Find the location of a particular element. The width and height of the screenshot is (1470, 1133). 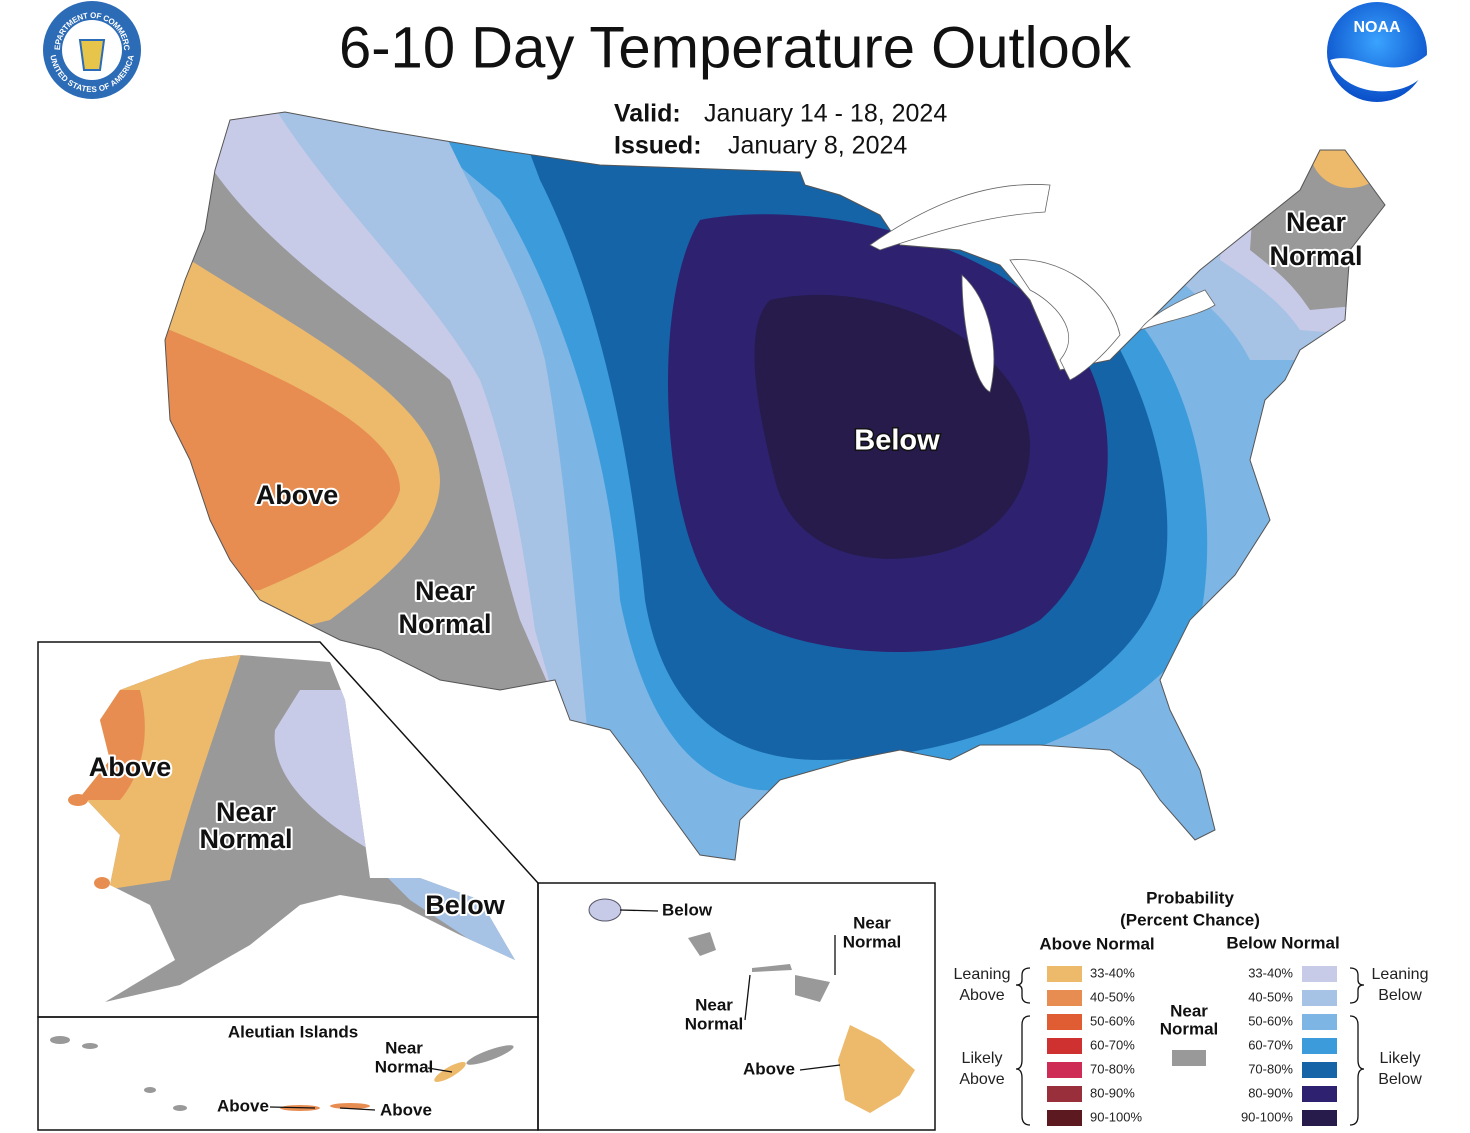

noaa-logo: NOAA is located at coordinates (1377, 52).